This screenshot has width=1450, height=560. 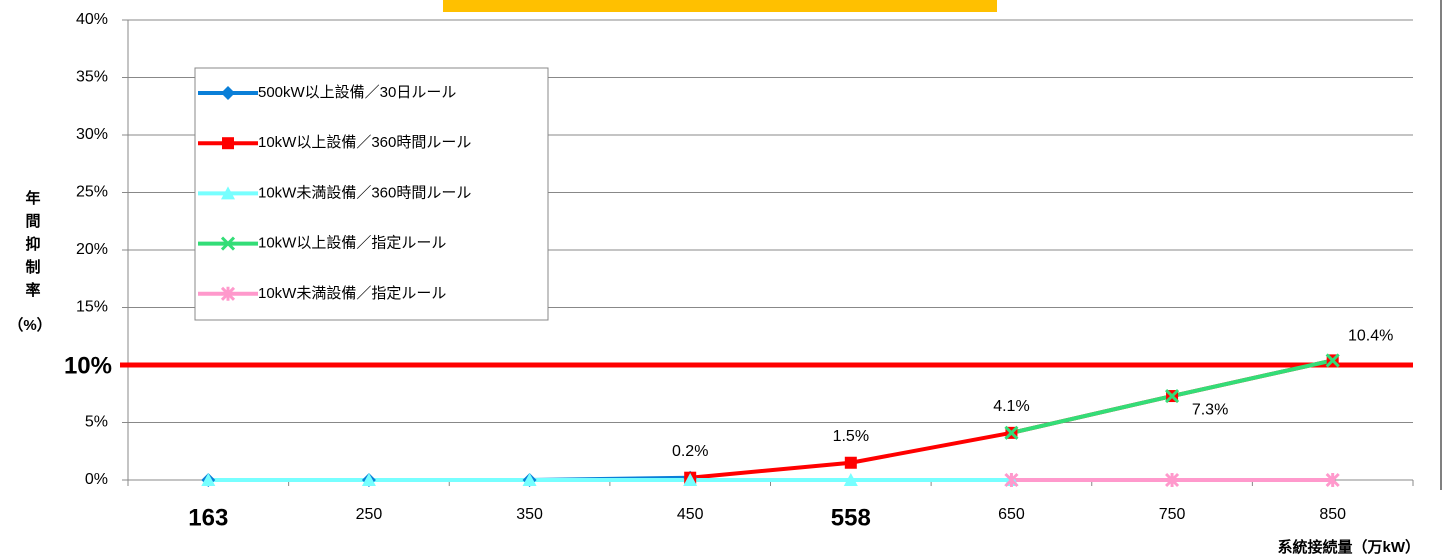 What do you see at coordinates (690, 451) in the screenshot?
I see `data-label: 0.2%` at bounding box center [690, 451].